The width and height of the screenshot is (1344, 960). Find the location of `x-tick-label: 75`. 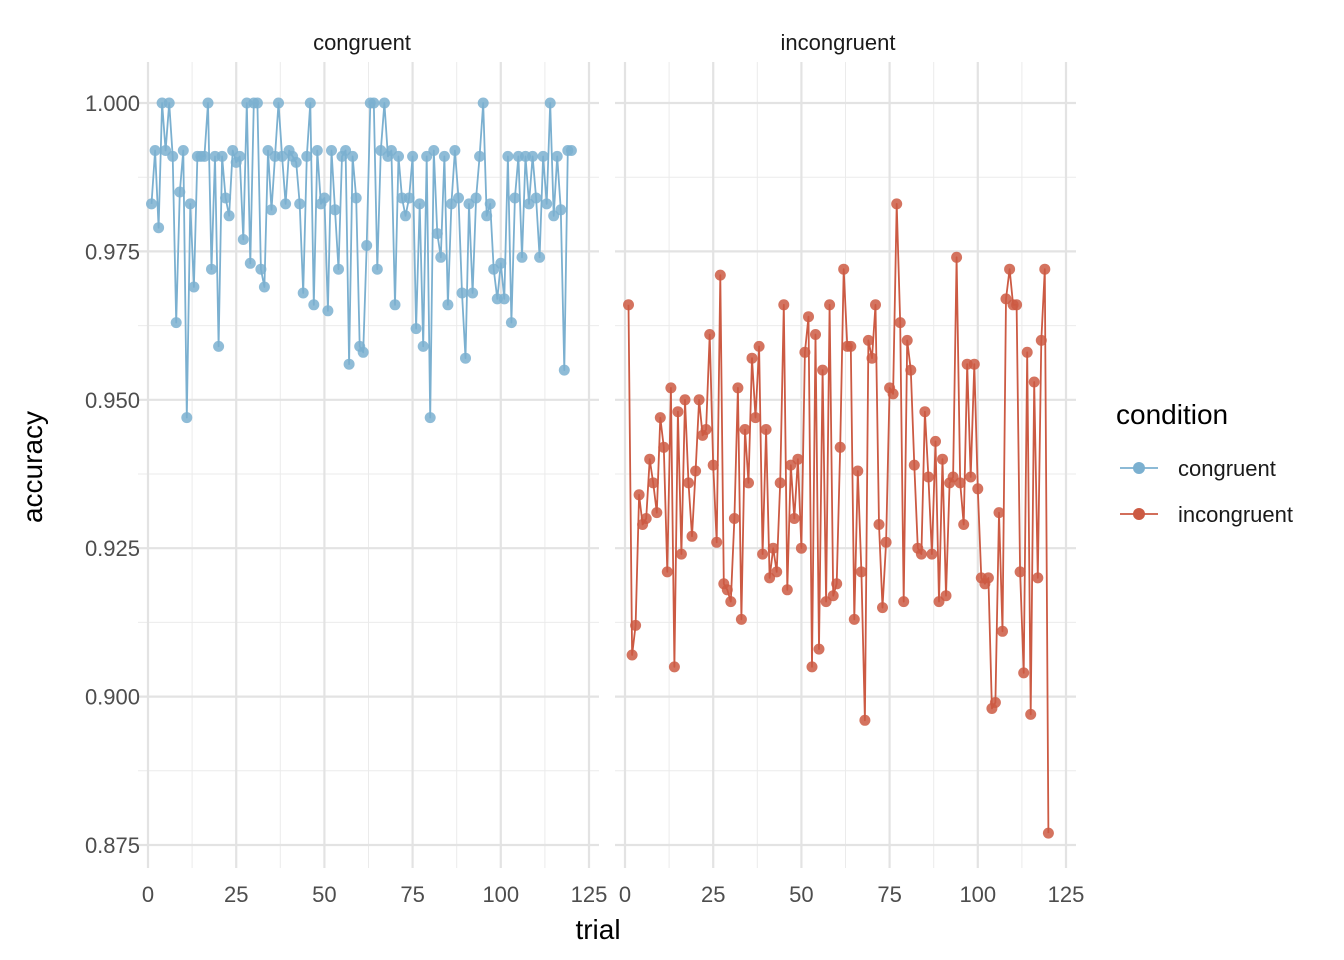

x-tick-label: 75 is located at coordinates (889, 894).